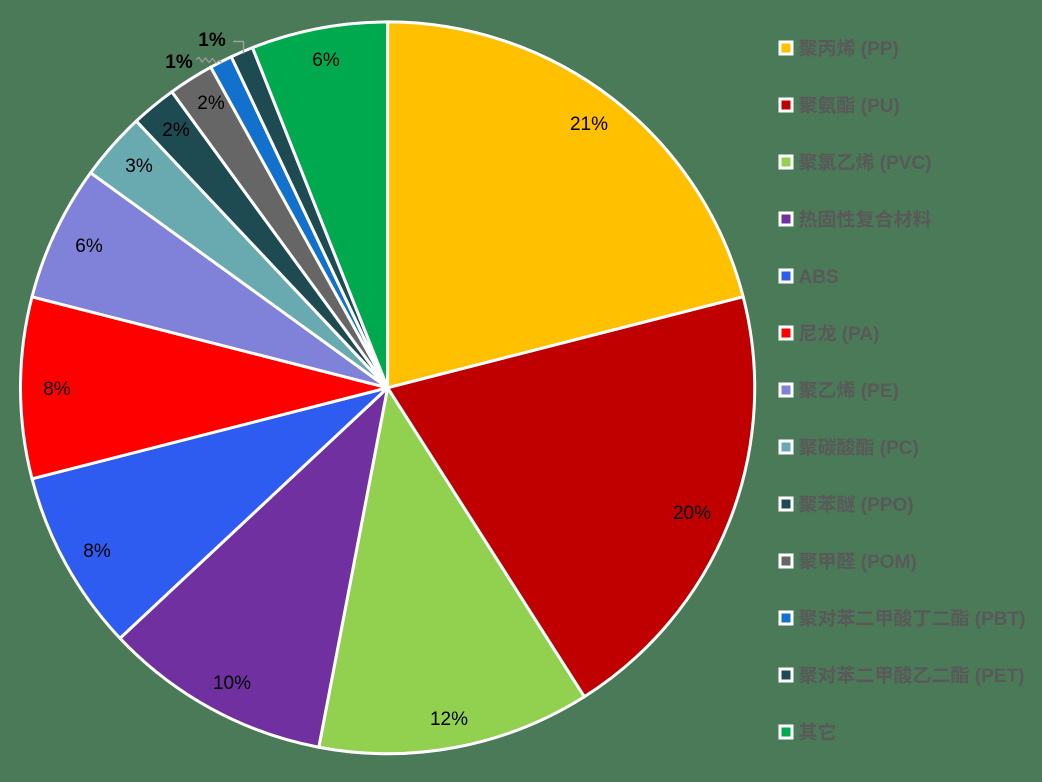 This screenshot has width=1042, height=782. Describe the element at coordinates (1000, 619) in the screenshot. I see `svg-text: (PBT)` at that location.